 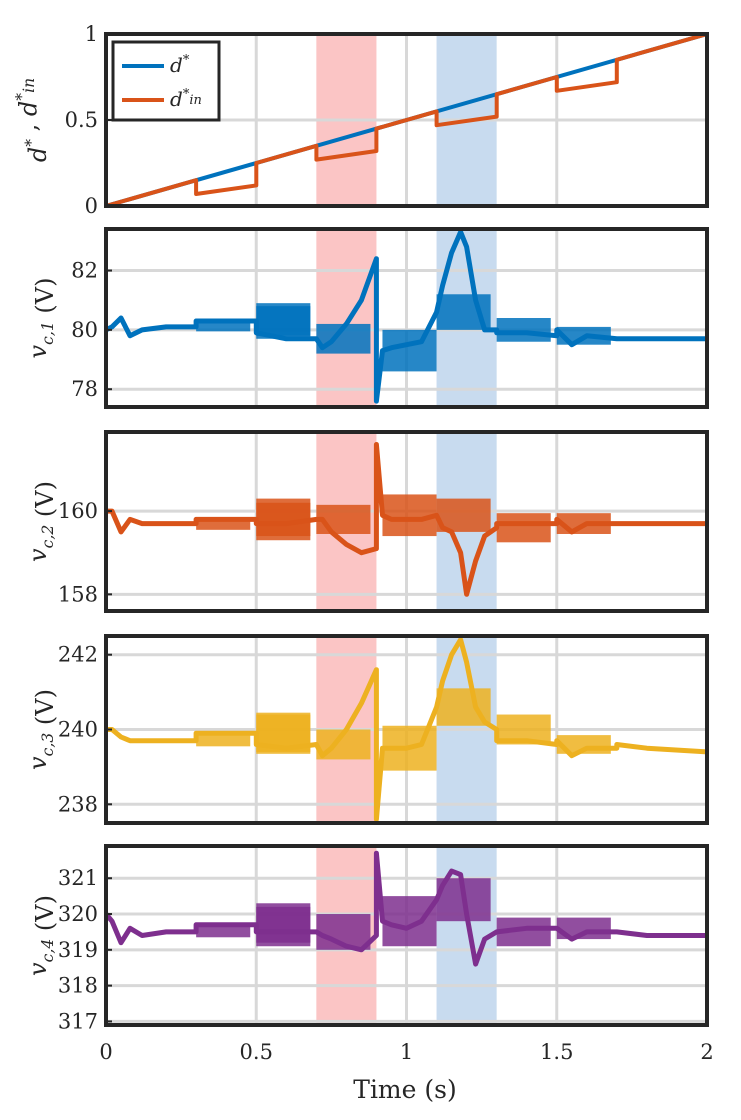 What do you see at coordinates (41, 729) in the screenshot?
I see `y-axis-label: vc,3 (V)` at bounding box center [41, 729].